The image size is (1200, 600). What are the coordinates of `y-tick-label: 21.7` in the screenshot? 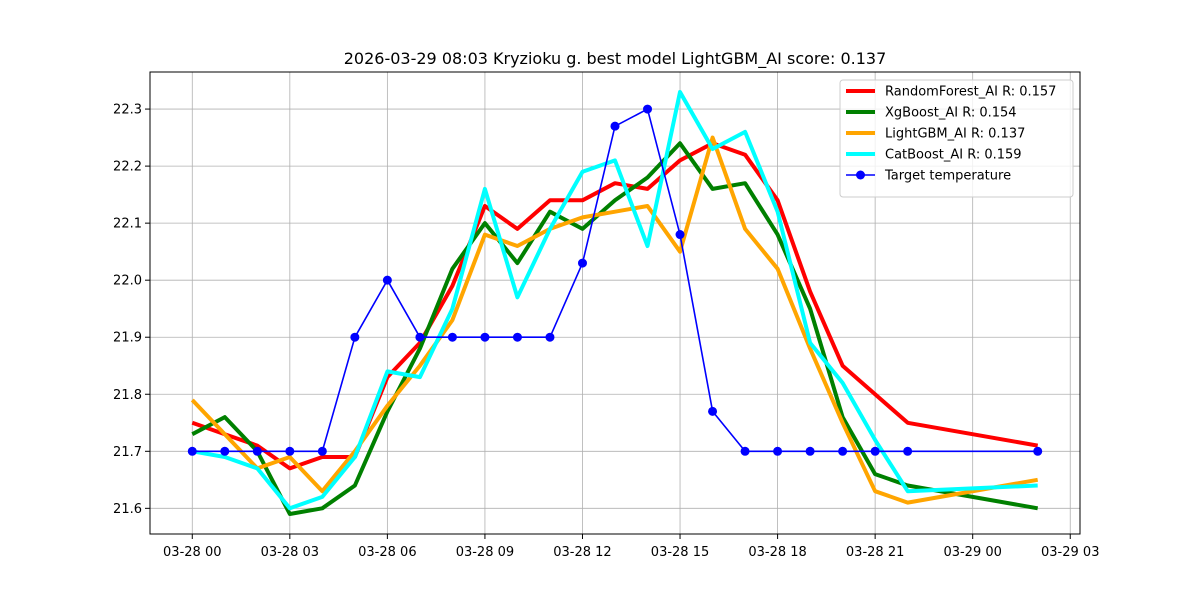 It's located at (127, 452).